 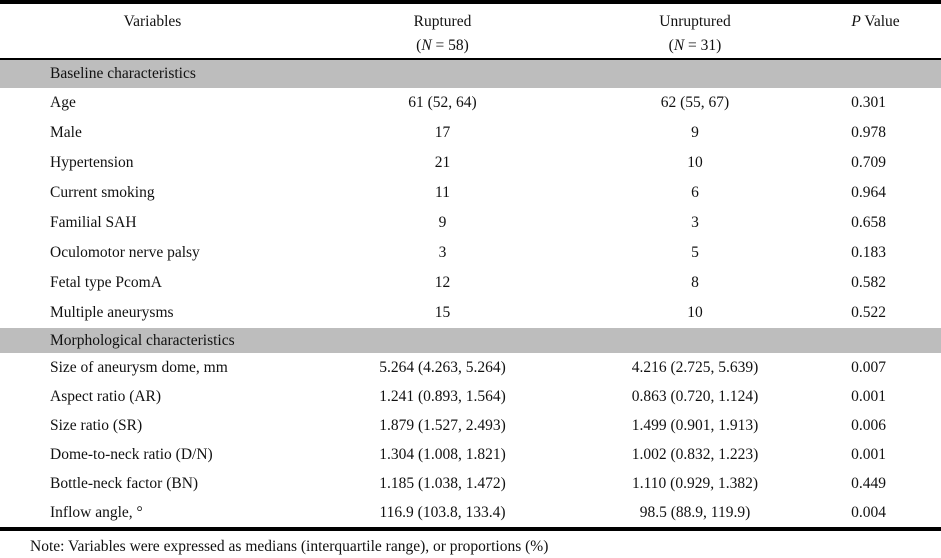 I want to click on cell-p-value: 0.658, so click(x=868, y=222).